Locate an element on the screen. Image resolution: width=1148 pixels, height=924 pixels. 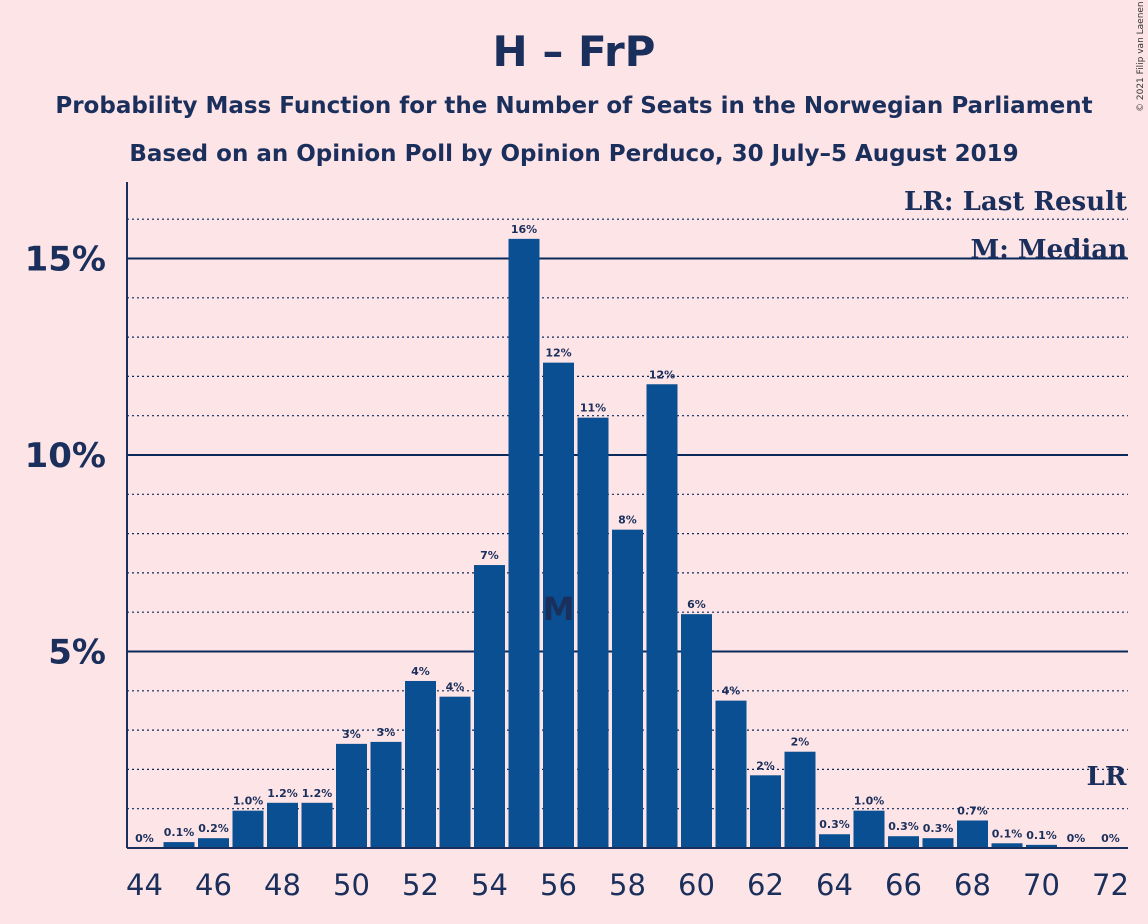
y-tick-label: 5% is located at coordinates (77, 653).